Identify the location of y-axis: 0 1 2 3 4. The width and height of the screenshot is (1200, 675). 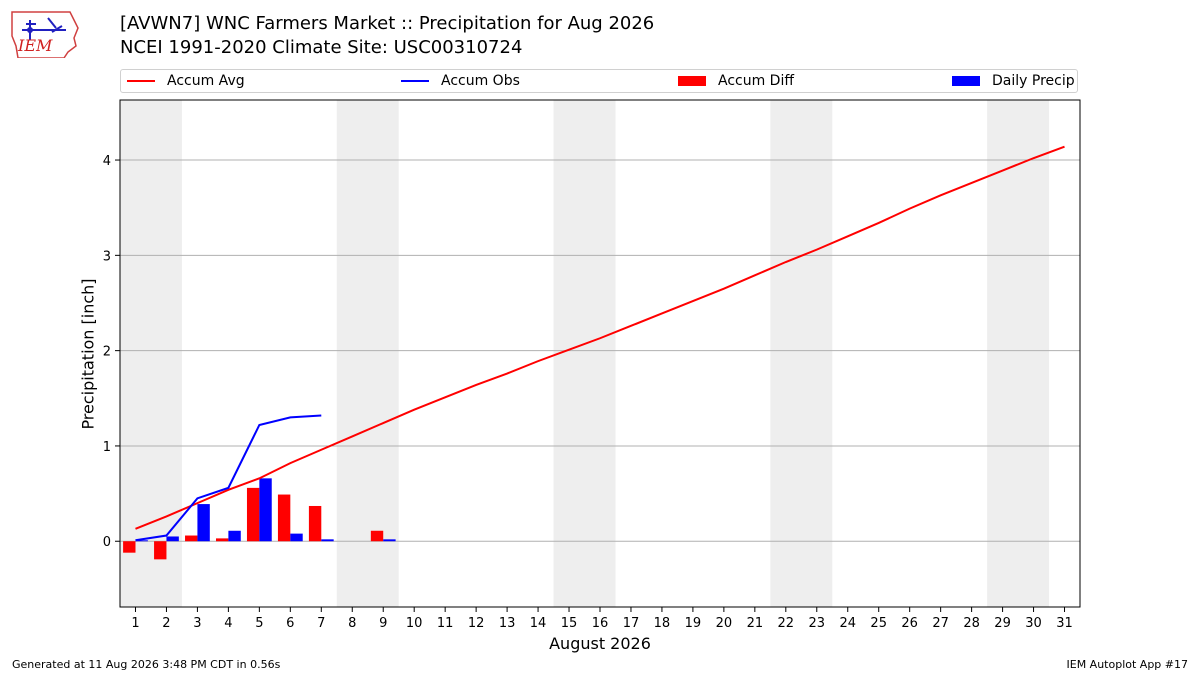
(111, 352).